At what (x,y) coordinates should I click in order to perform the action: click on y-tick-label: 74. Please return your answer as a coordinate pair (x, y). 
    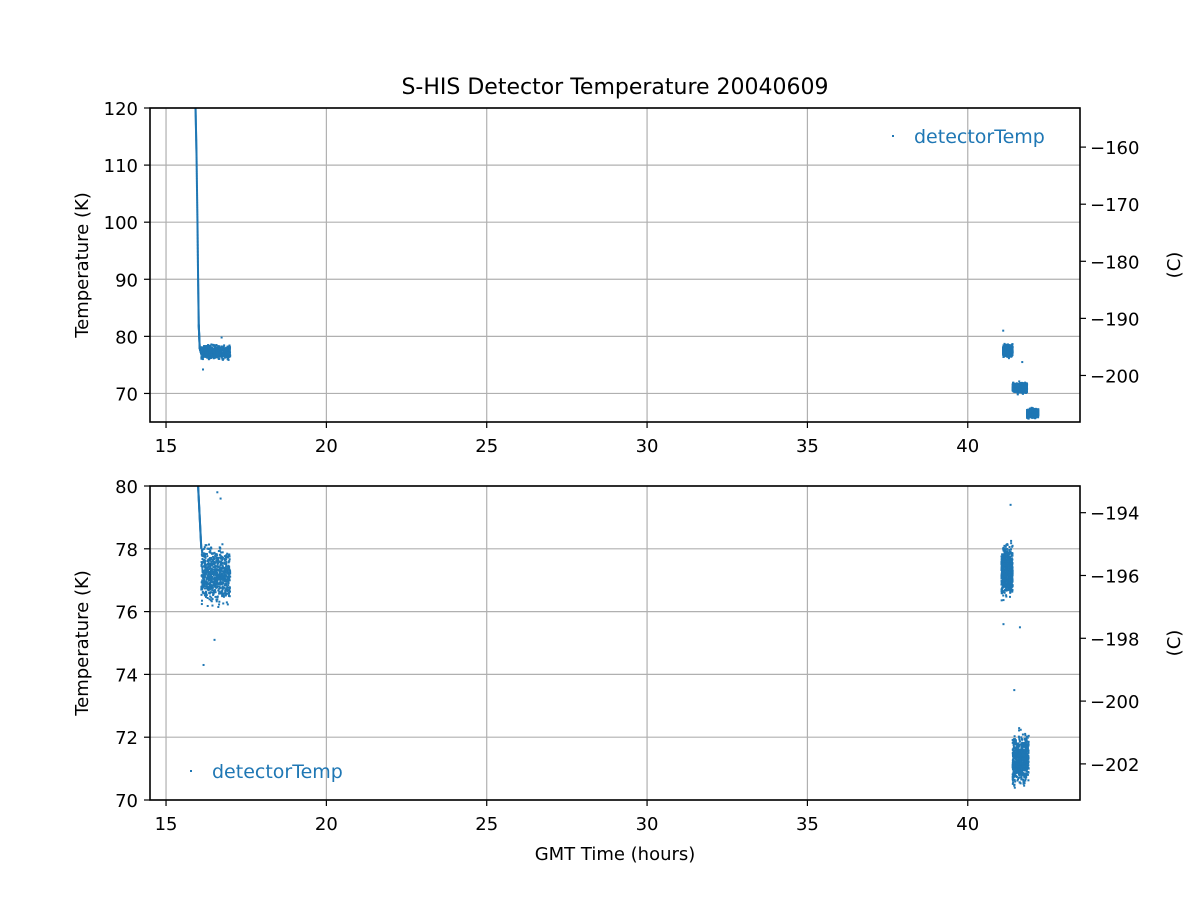
    Looking at the image, I should click on (126, 675).